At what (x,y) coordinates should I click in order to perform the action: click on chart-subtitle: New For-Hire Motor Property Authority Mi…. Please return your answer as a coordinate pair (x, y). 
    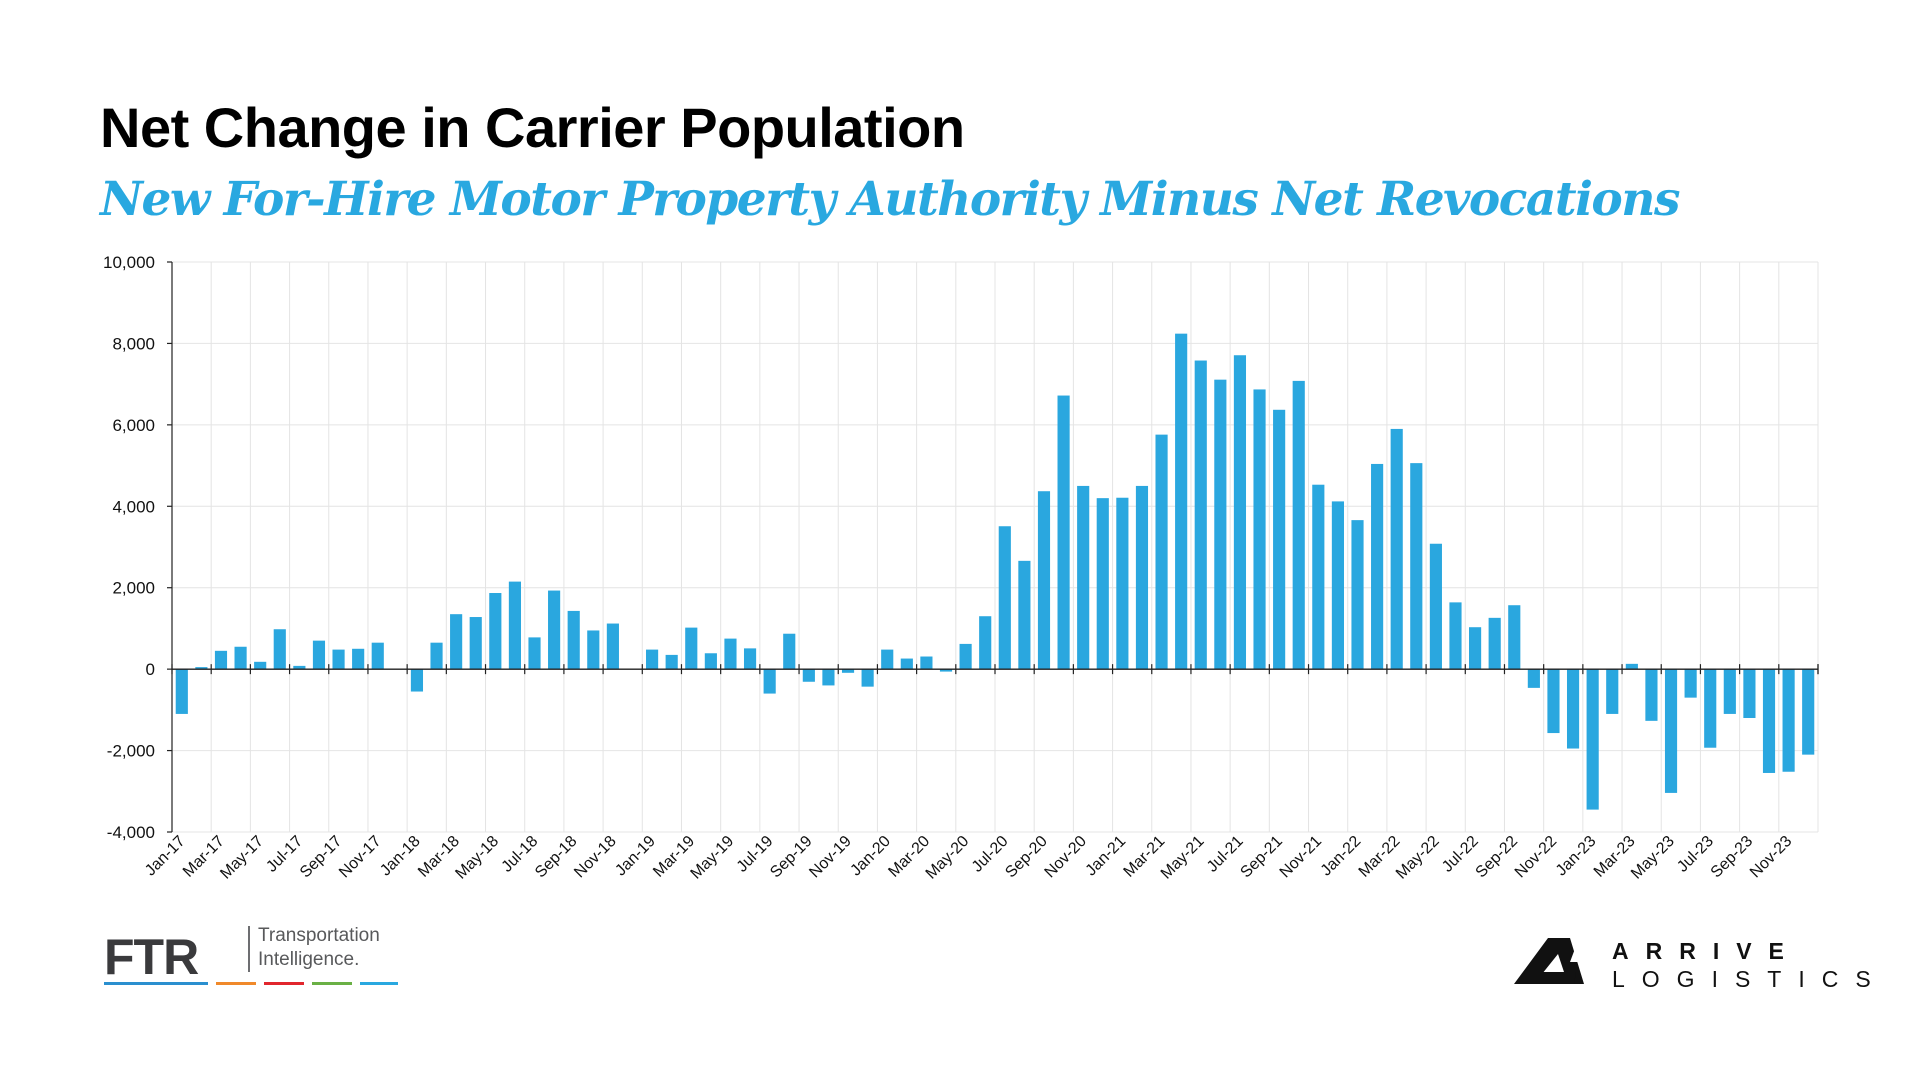
    Looking at the image, I should click on (890, 199).